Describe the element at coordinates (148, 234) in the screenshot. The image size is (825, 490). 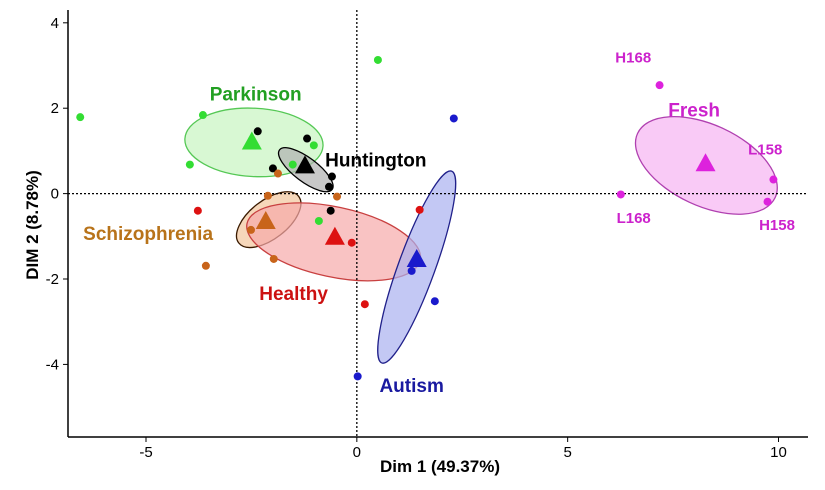
I see `group-label-schizophrenia: Schizophrenia` at that location.